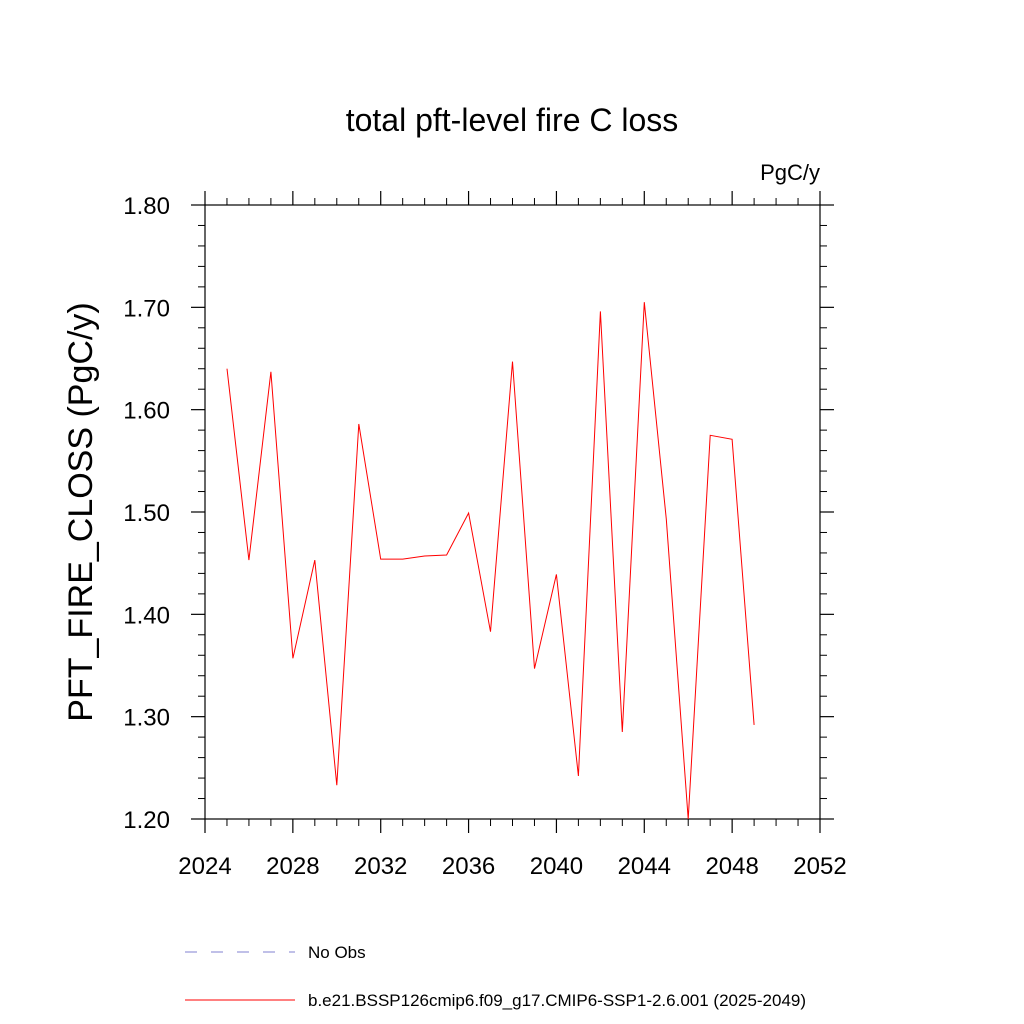 The image size is (1024, 1024). What do you see at coordinates (556, 866) in the screenshot?
I see `x-tick-label: 2040` at bounding box center [556, 866].